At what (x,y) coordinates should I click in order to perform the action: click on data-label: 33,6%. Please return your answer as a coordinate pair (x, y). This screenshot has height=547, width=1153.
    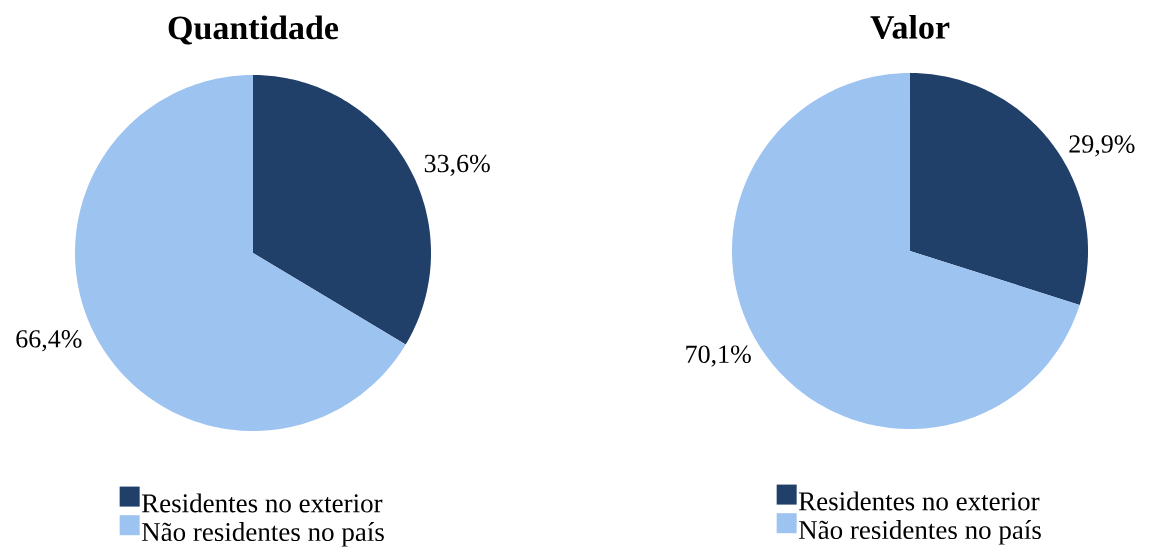
    Looking at the image, I should click on (457, 165).